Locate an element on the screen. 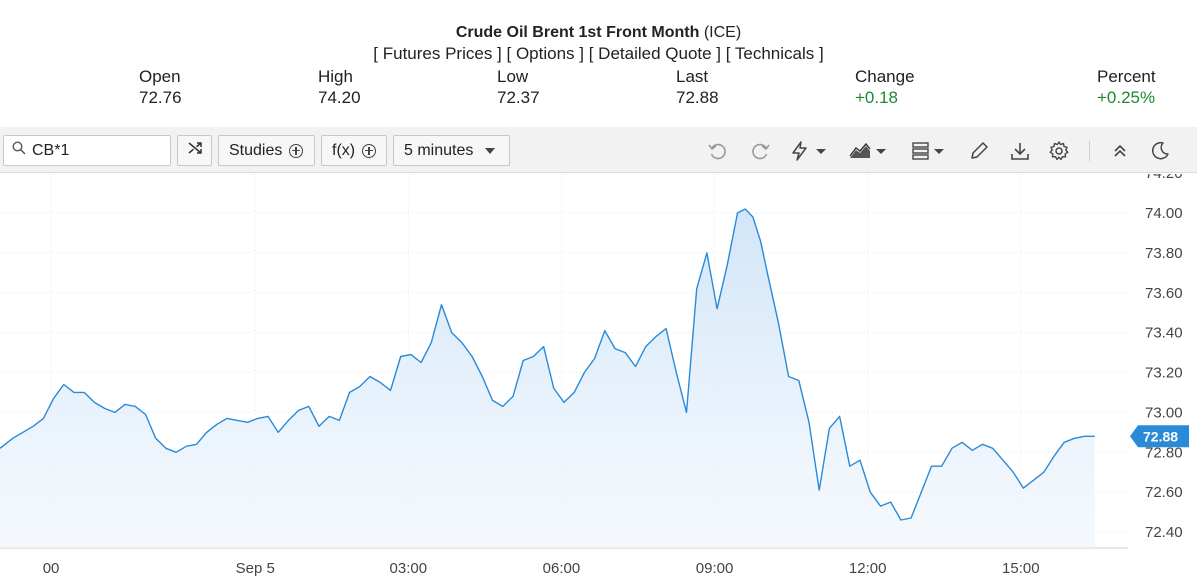 This screenshot has height=577, width=1197. last-price-badge is located at coordinates (1159, 436).